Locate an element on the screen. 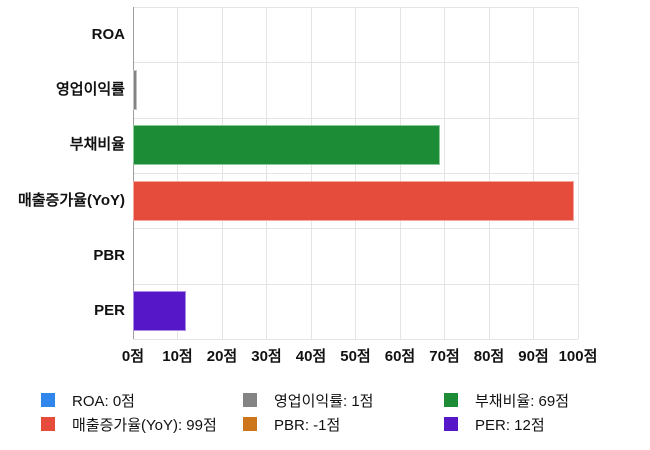  legend-item: PBR: -1점 is located at coordinates (292, 425).